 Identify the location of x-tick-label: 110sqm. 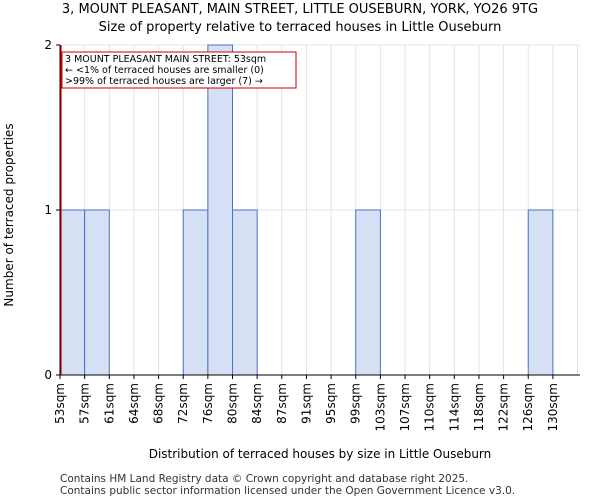
(430, 407).